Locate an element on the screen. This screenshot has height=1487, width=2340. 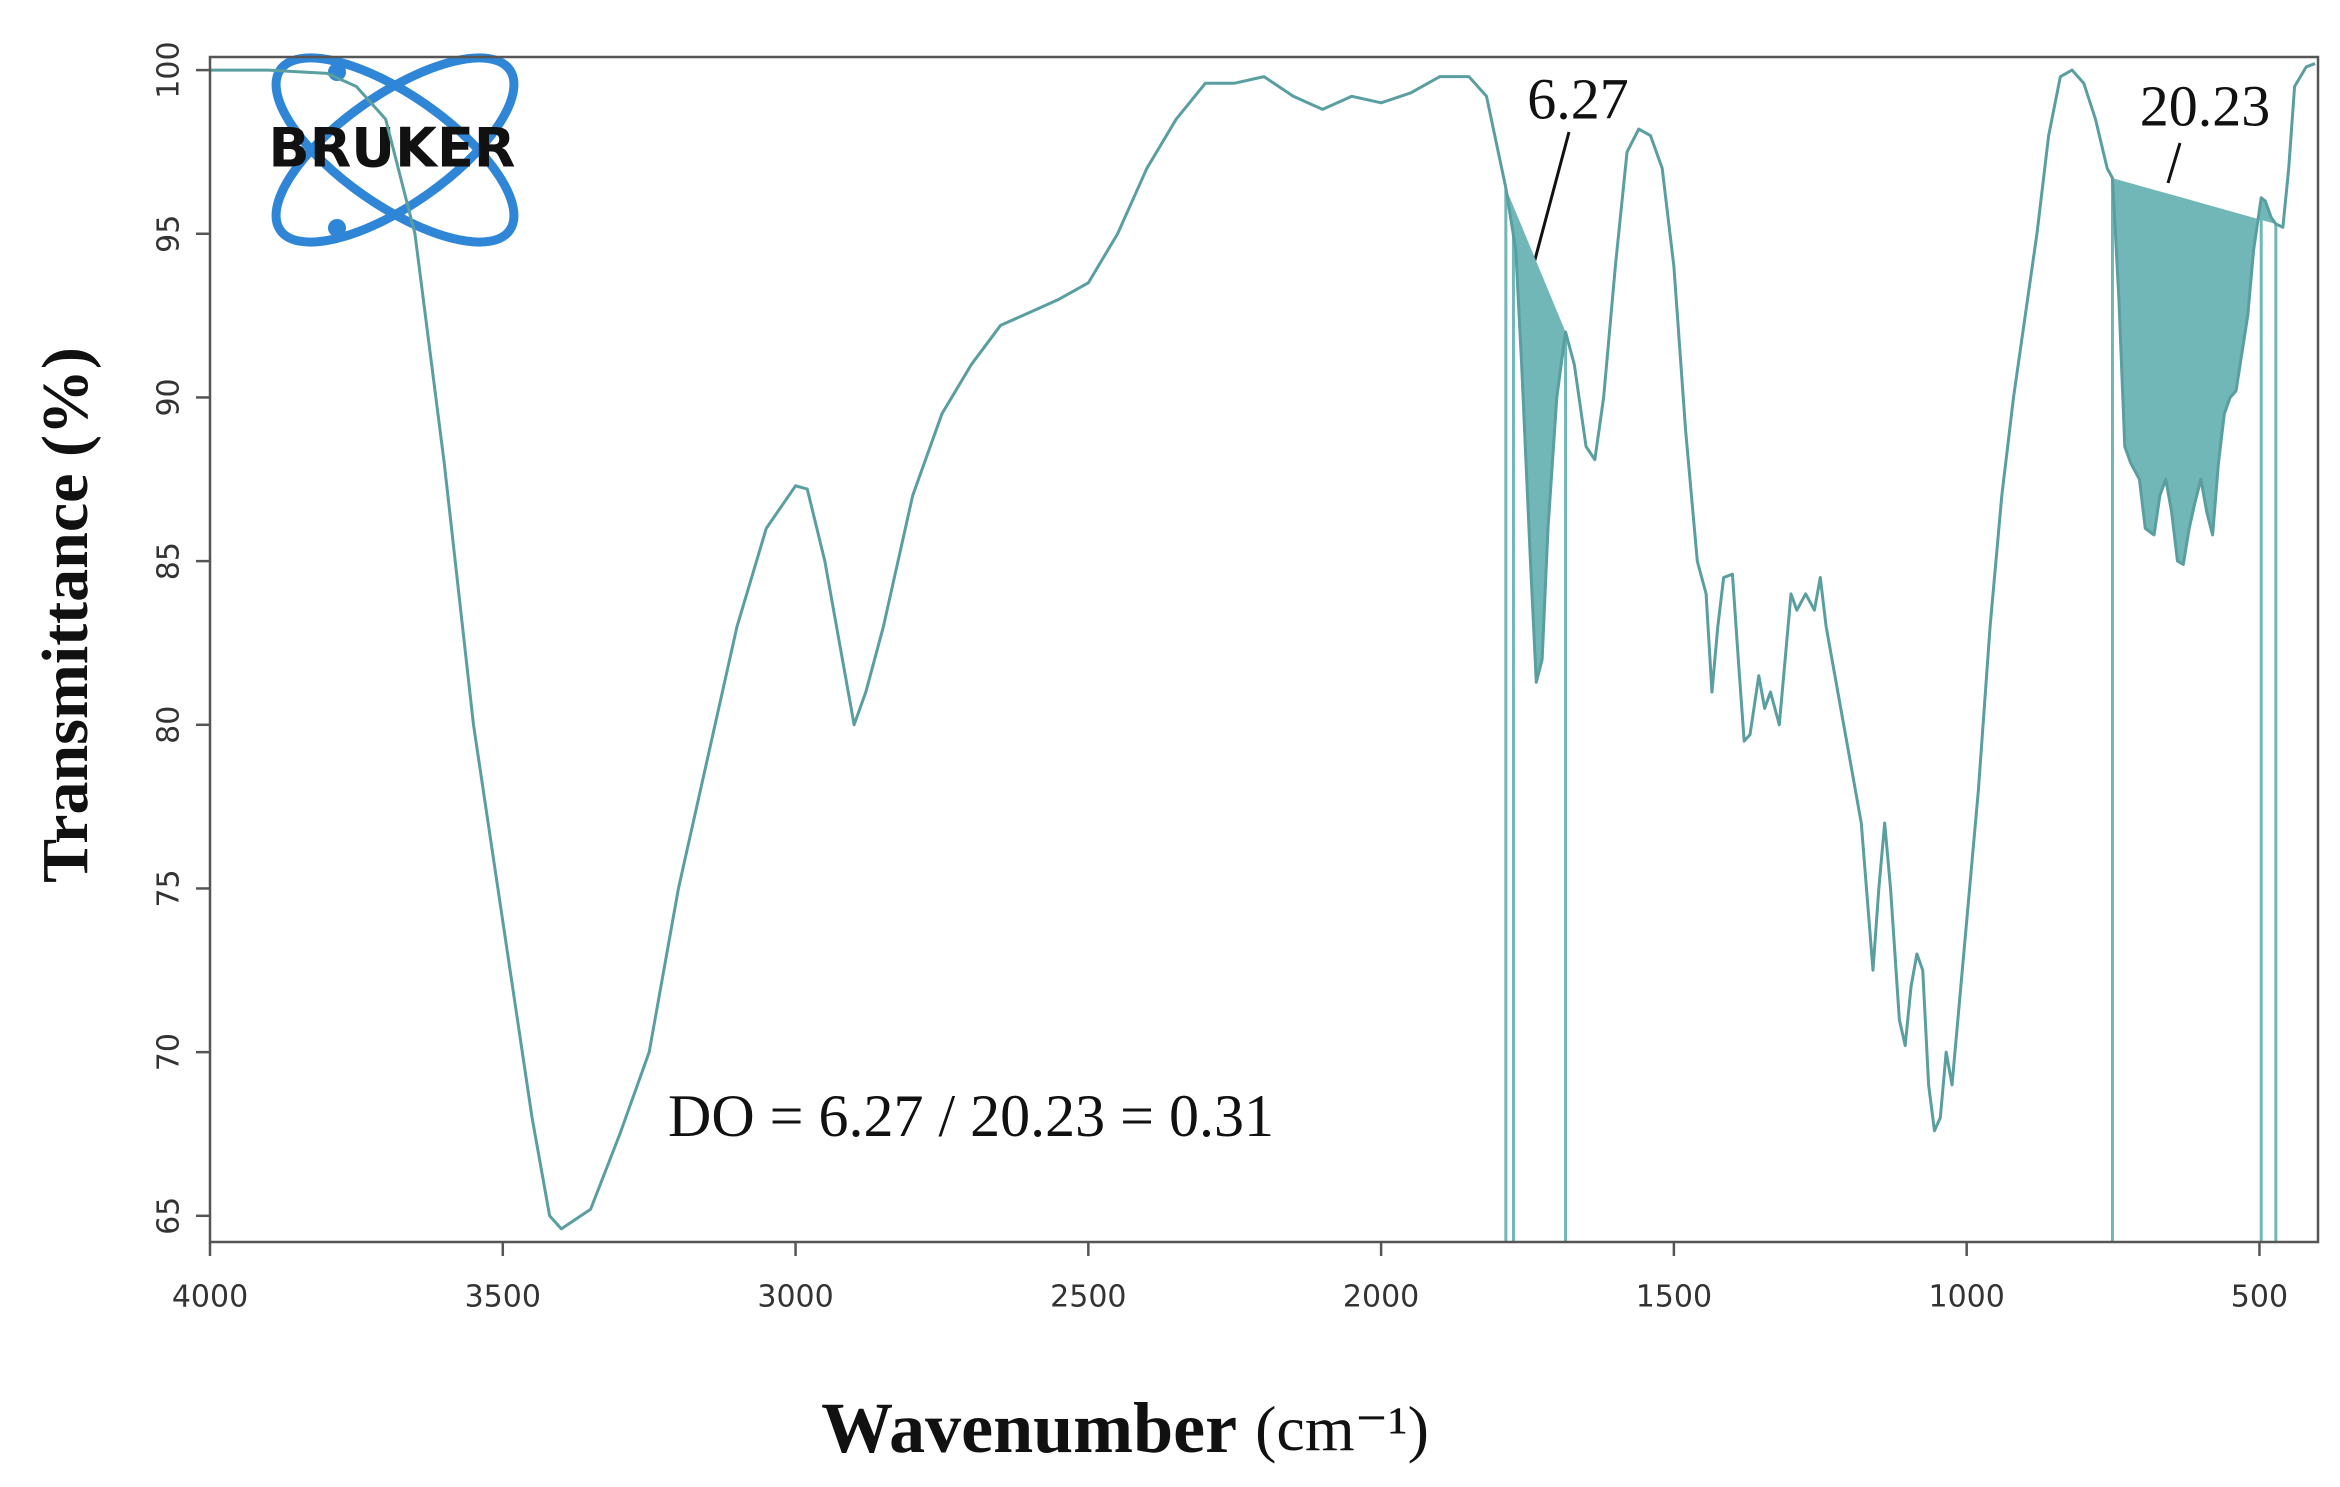
x-axis-label: Wavenumber (cm⁻¹) is located at coordinates (1125, 1428).